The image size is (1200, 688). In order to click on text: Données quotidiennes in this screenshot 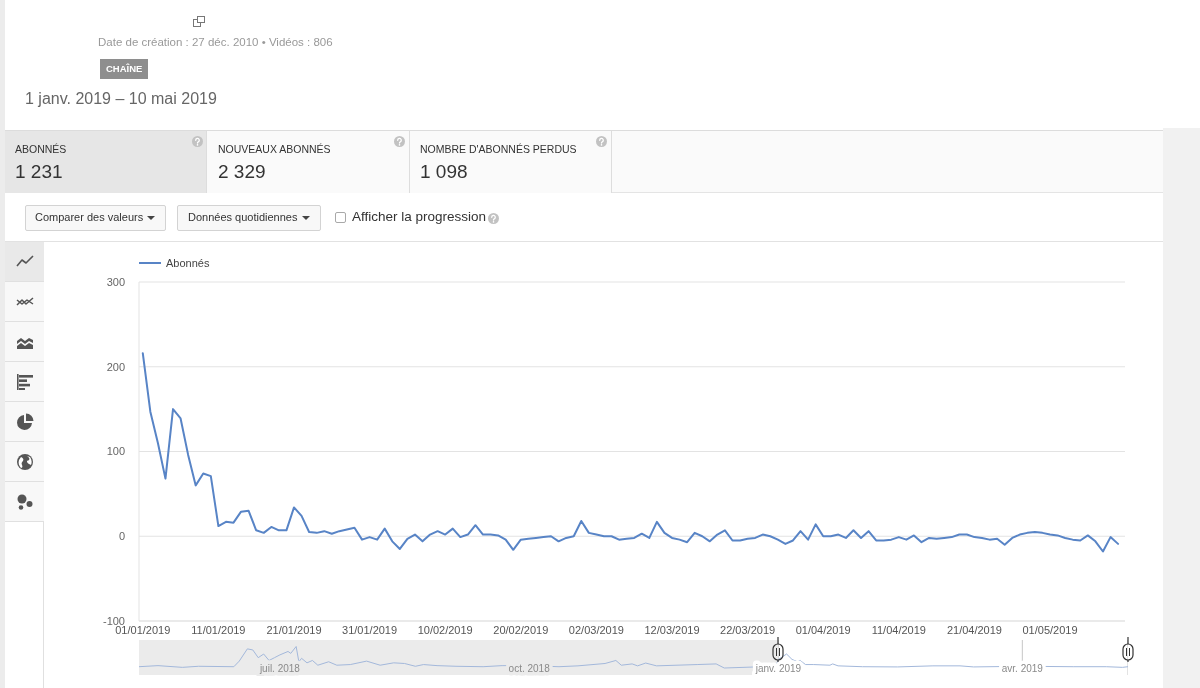, I will do `click(243, 217)`.